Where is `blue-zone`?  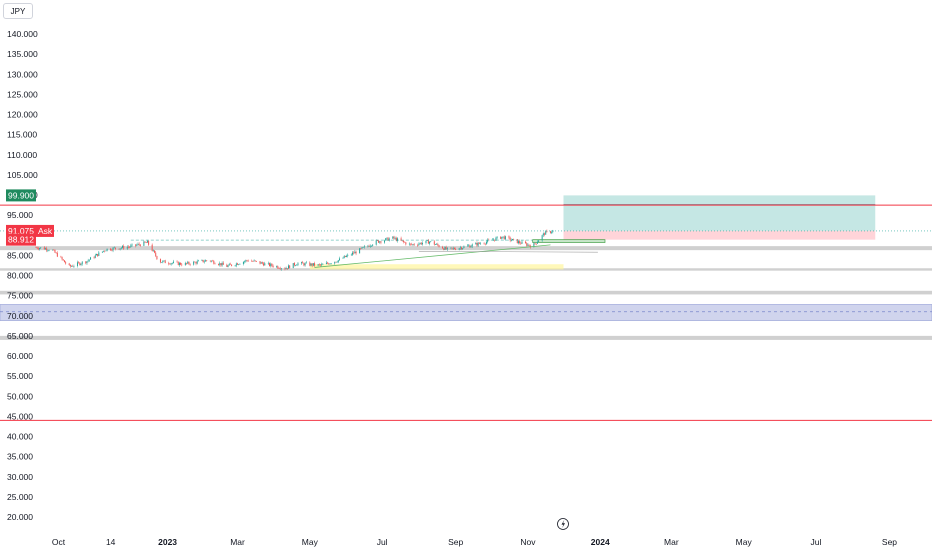 blue-zone is located at coordinates (466, 312).